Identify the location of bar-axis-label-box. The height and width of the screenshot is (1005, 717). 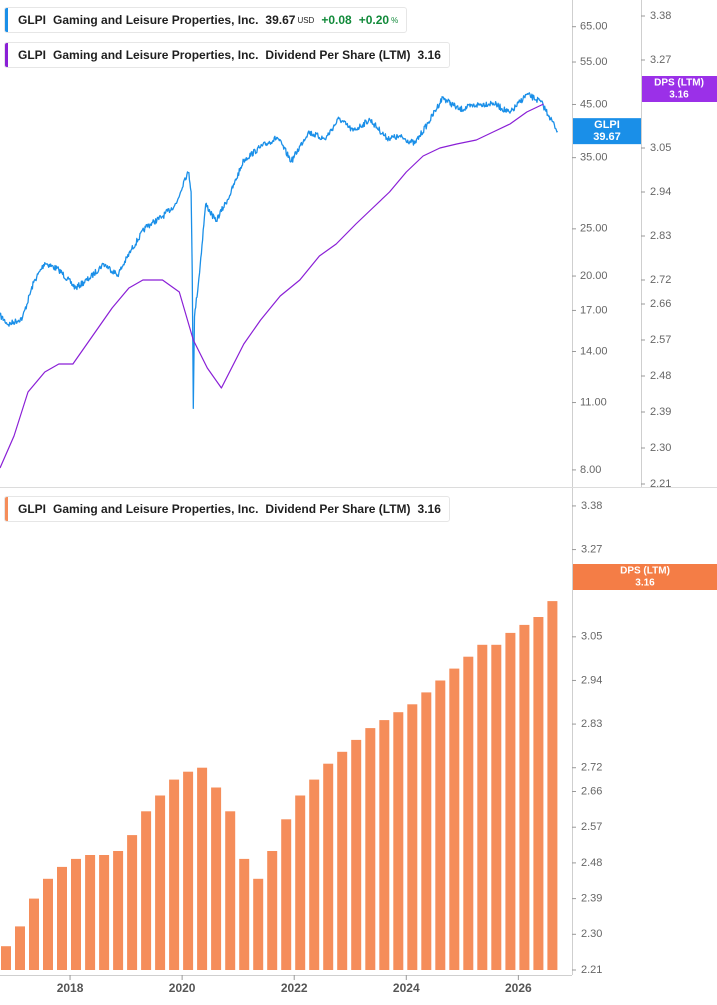
(645, 577).